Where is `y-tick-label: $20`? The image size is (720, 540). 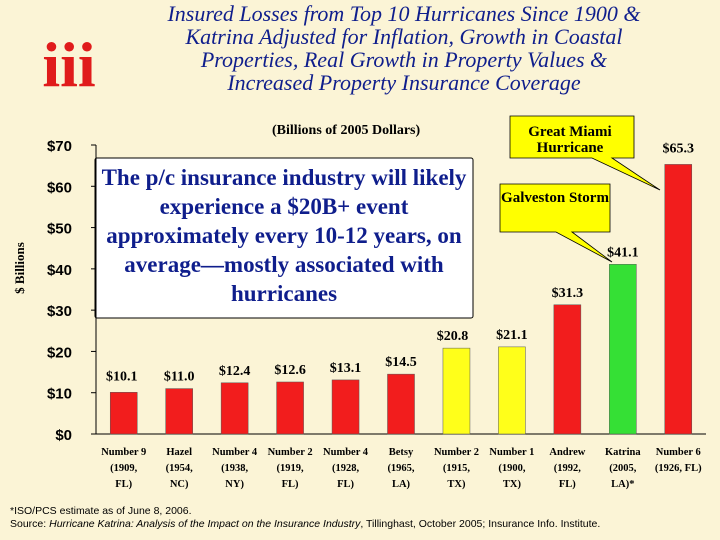
y-tick-label: $20 is located at coordinates (59, 352).